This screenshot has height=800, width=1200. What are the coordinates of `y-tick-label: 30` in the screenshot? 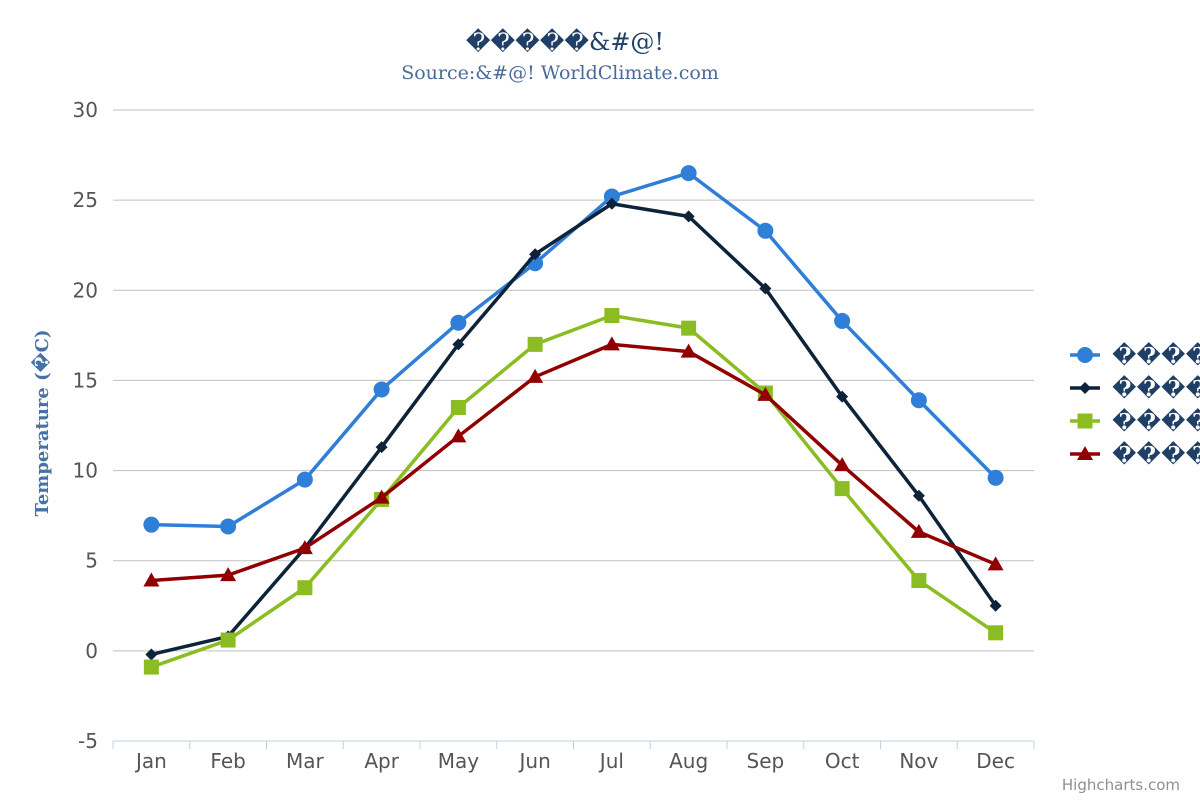 It's located at (85, 110).